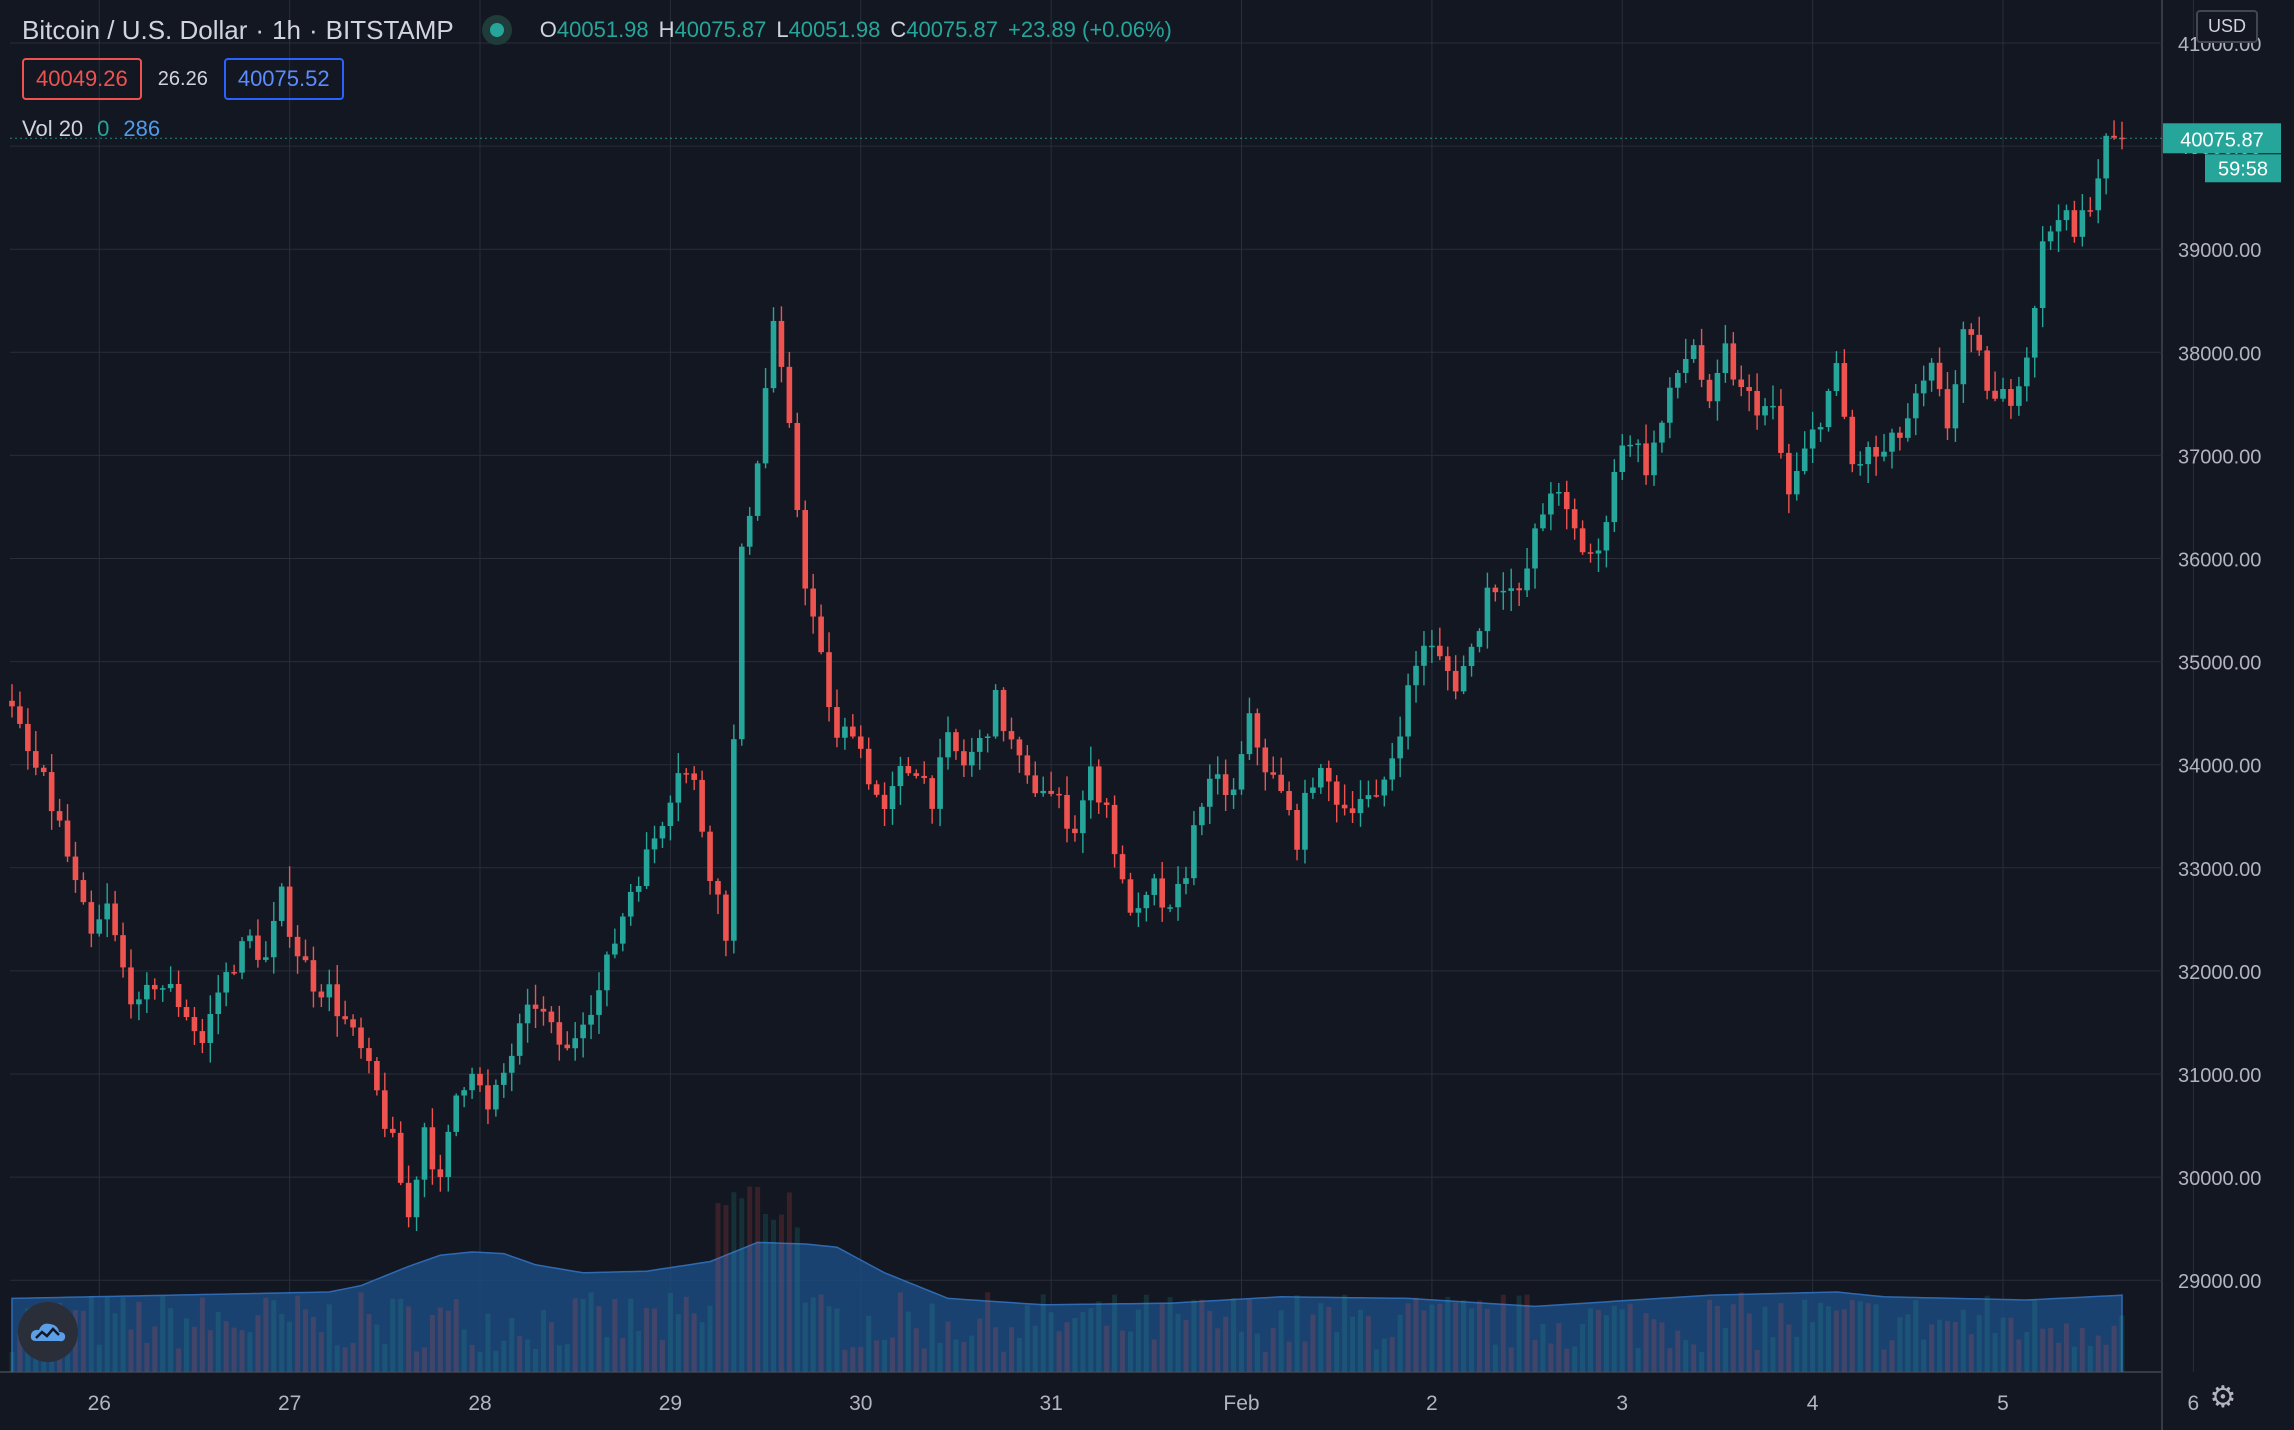  I want to click on last-price-tag: 40075.87 59:58, so click(1145, 153).